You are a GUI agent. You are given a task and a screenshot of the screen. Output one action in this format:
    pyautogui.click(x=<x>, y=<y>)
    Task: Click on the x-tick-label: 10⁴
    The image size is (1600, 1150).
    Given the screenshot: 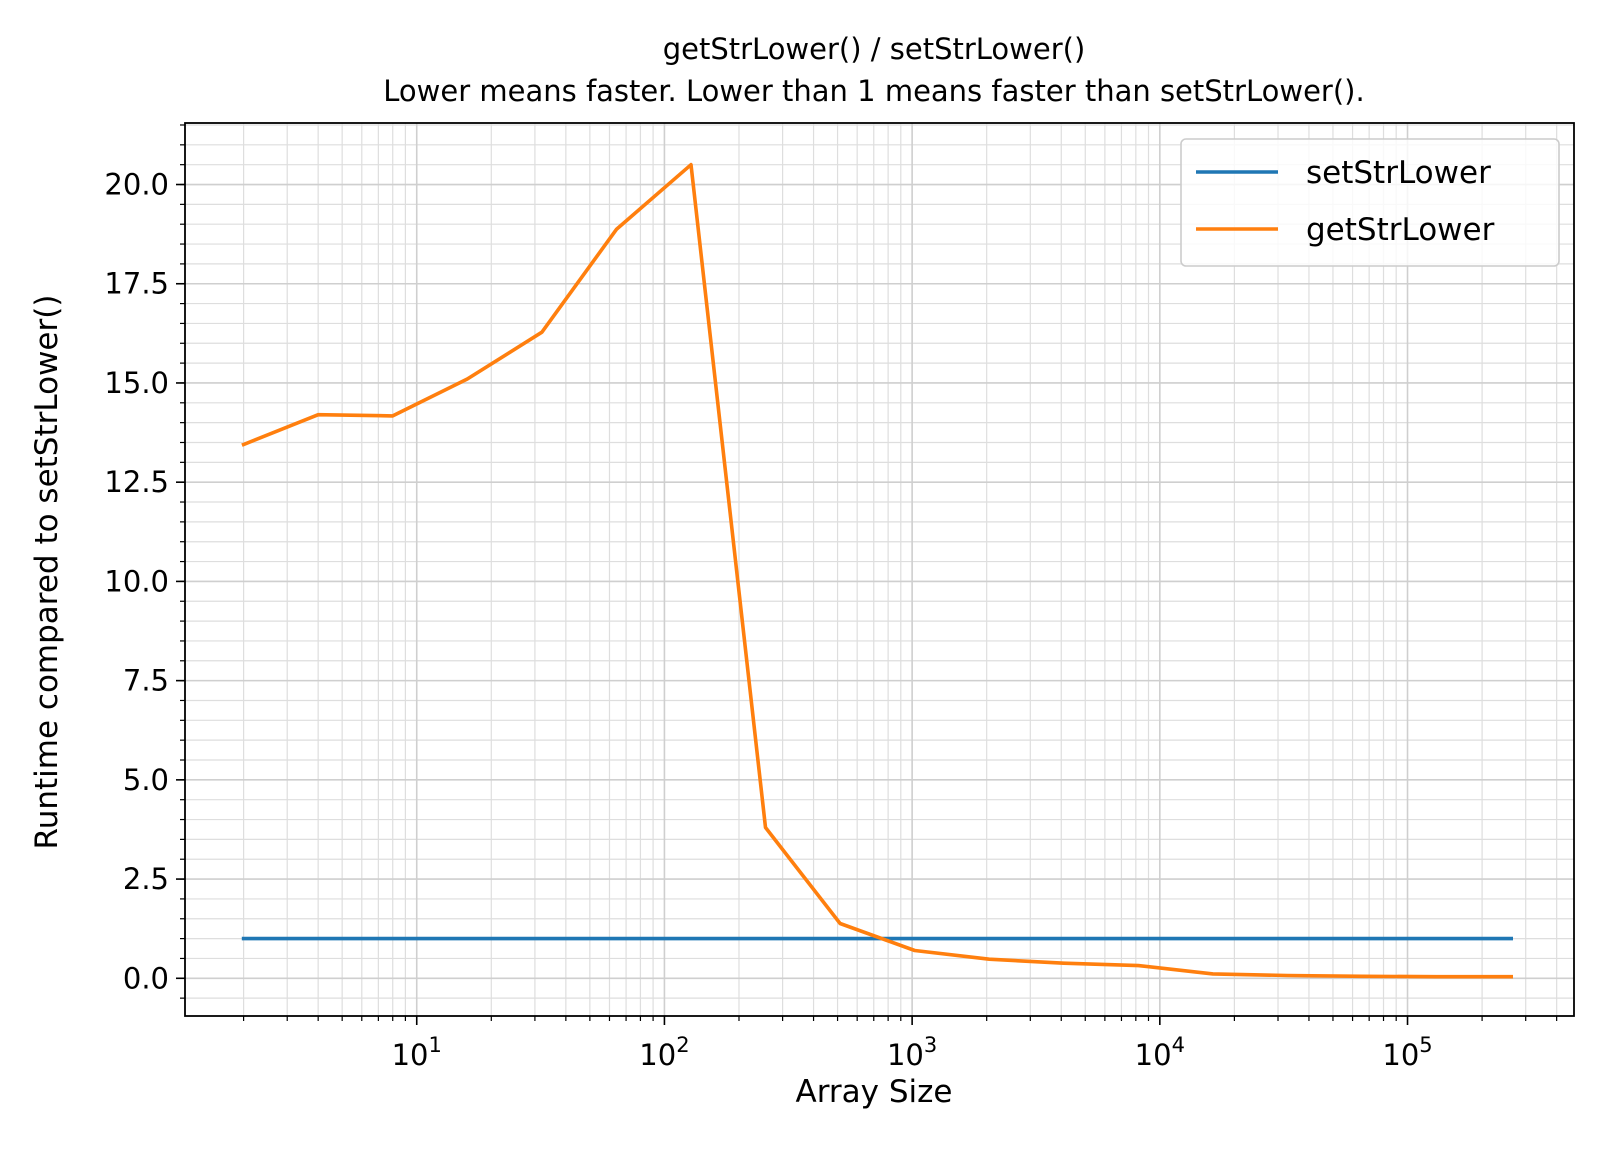 What is the action you would take?
    pyautogui.click(x=1160, y=1052)
    